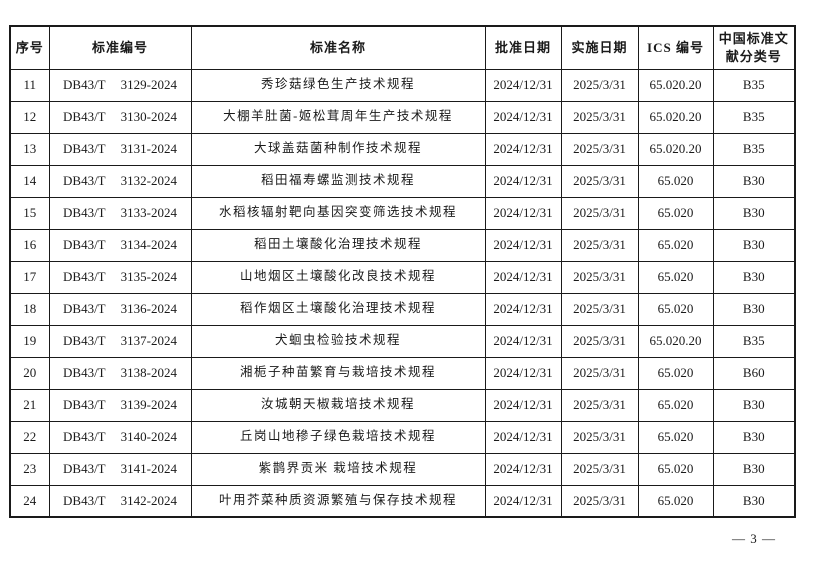 The height and width of the screenshot is (569, 820). What do you see at coordinates (523, 47) in the screenshot?
I see `col-header-approval-date: 批准日期` at bounding box center [523, 47].